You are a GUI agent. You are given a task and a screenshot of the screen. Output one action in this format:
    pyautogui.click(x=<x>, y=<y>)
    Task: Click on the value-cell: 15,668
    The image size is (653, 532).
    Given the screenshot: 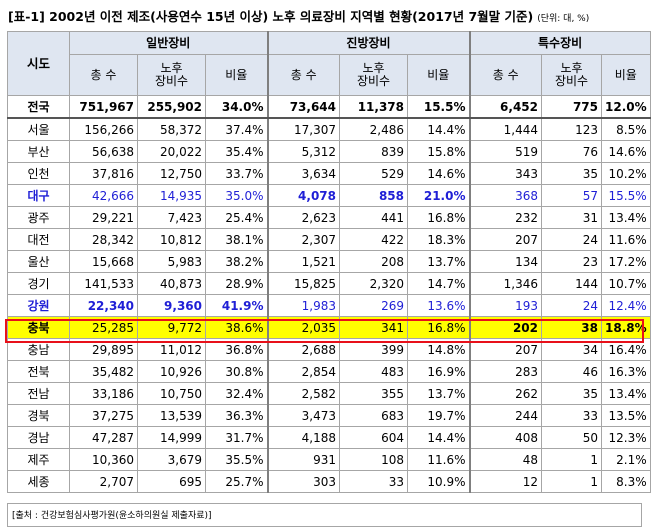 What is the action you would take?
    pyautogui.click(x=103, y=261)
    